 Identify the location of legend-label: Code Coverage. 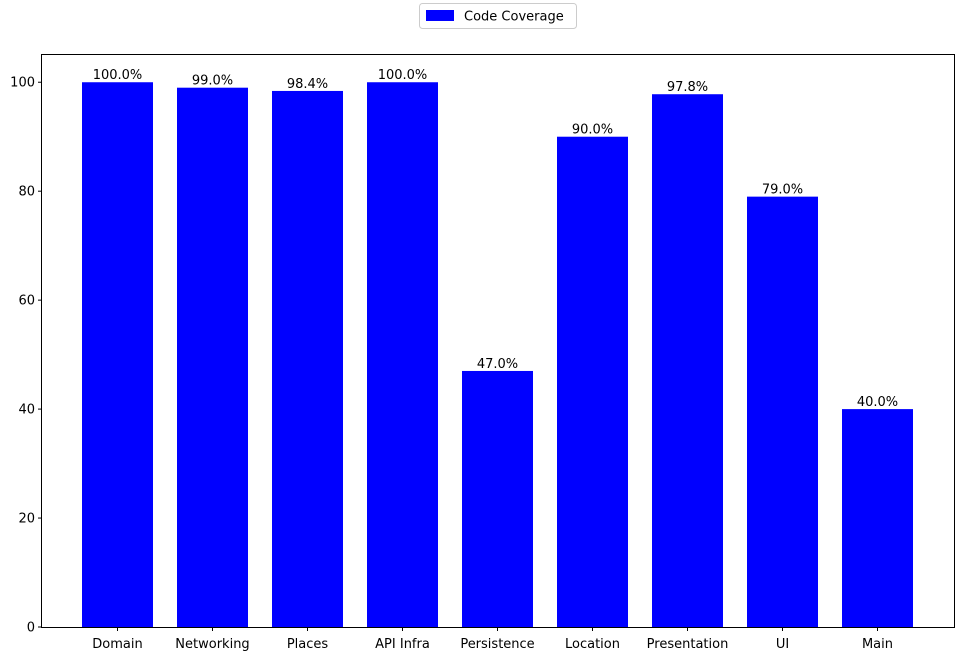
(514, 17).